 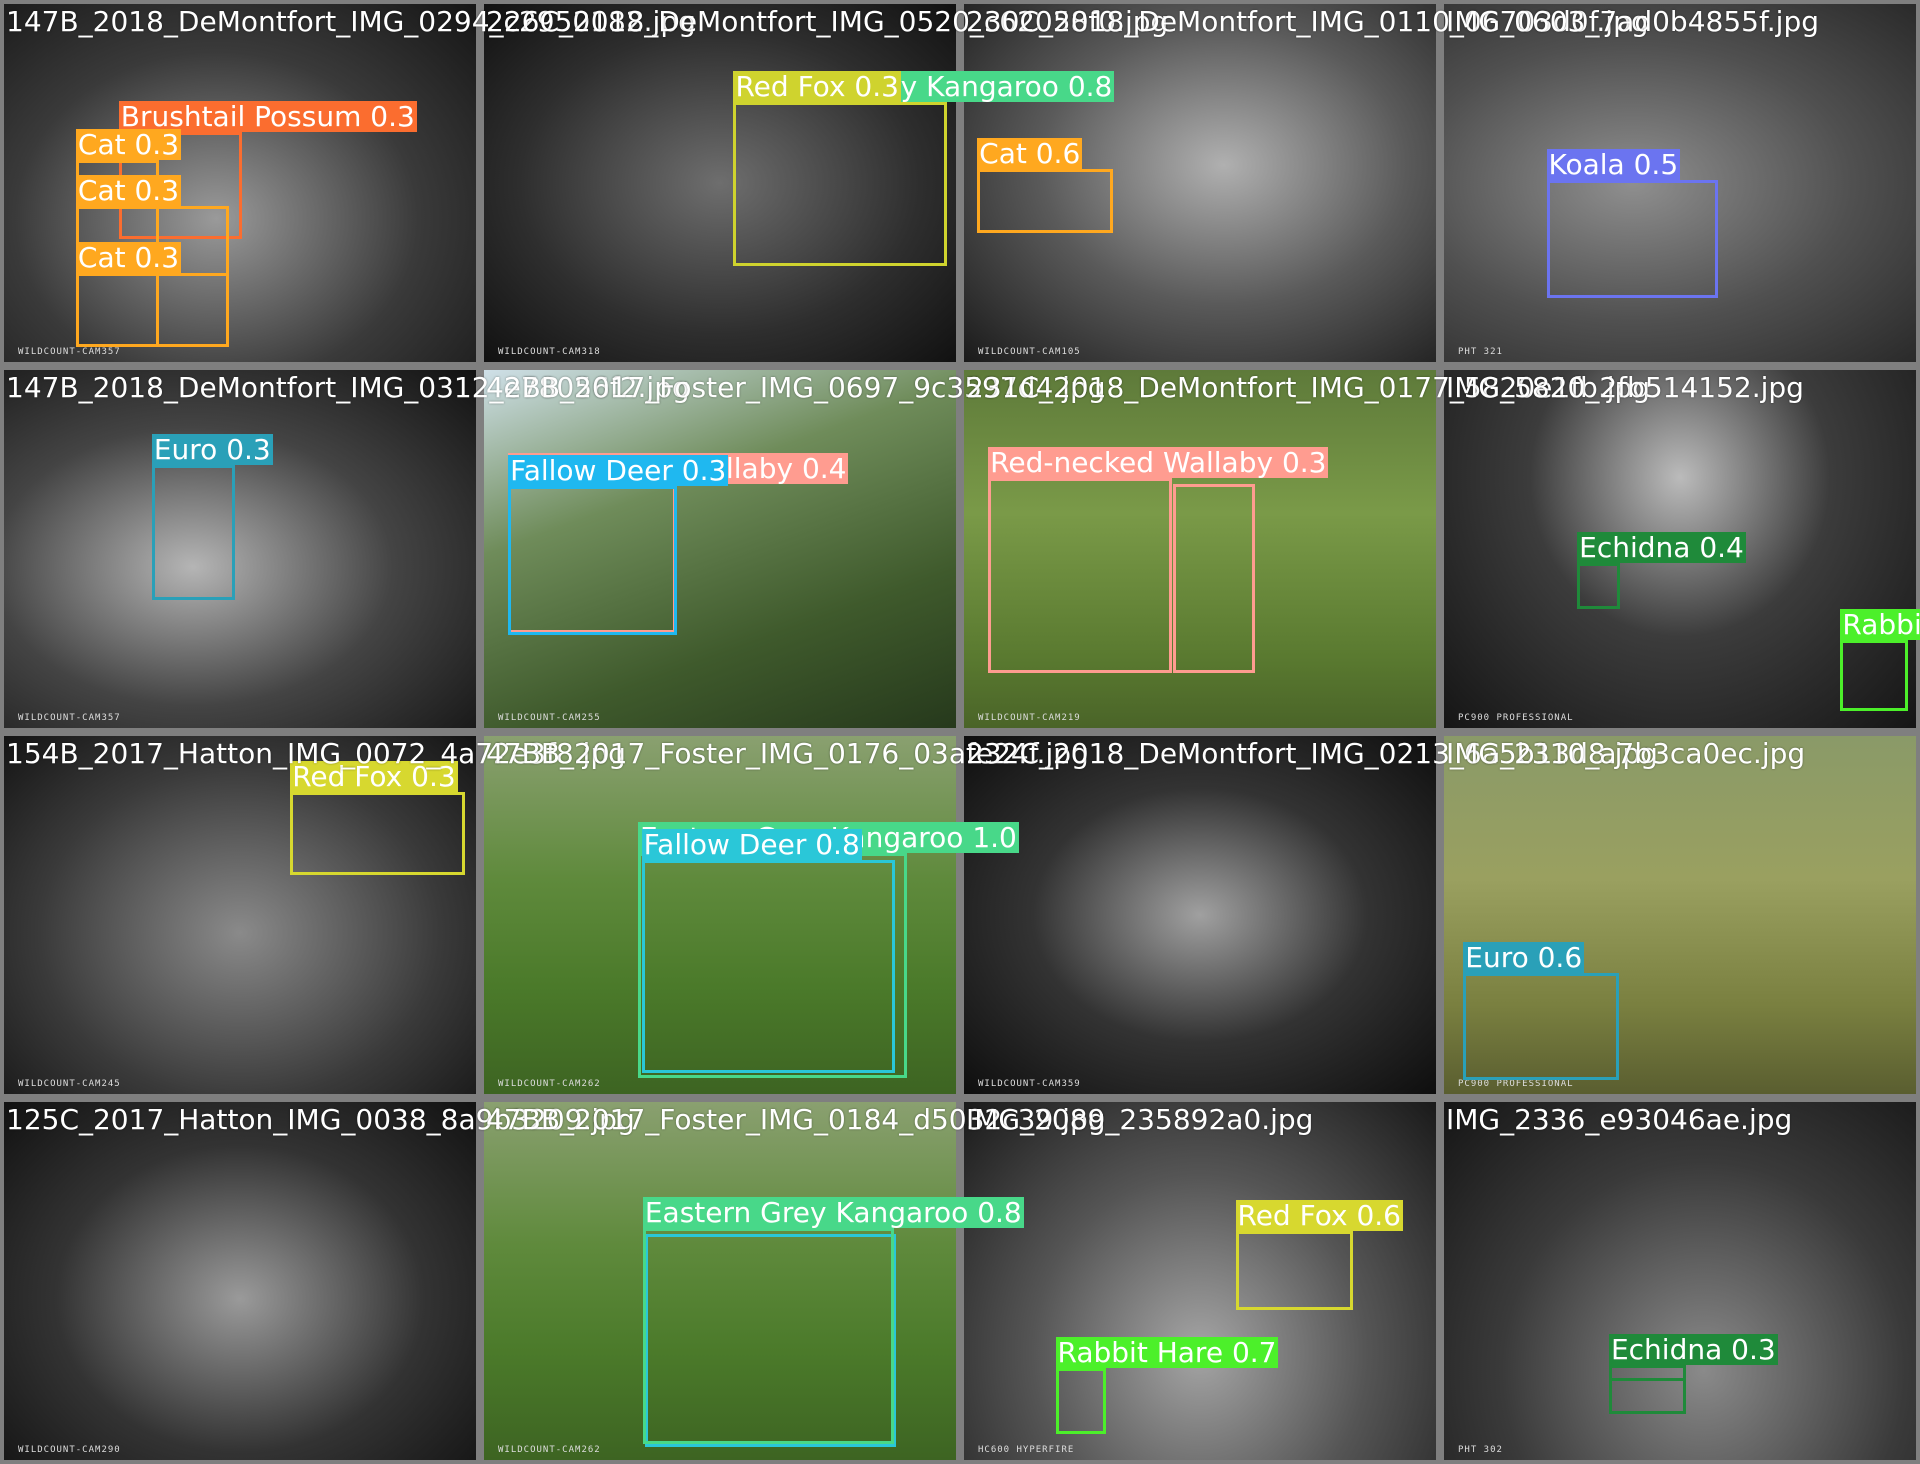 What do you see at coordinates (751, 844) in the screenshot?
I see `detection-label: Fallow Deer 0.8` at bounding box center [751, 844].